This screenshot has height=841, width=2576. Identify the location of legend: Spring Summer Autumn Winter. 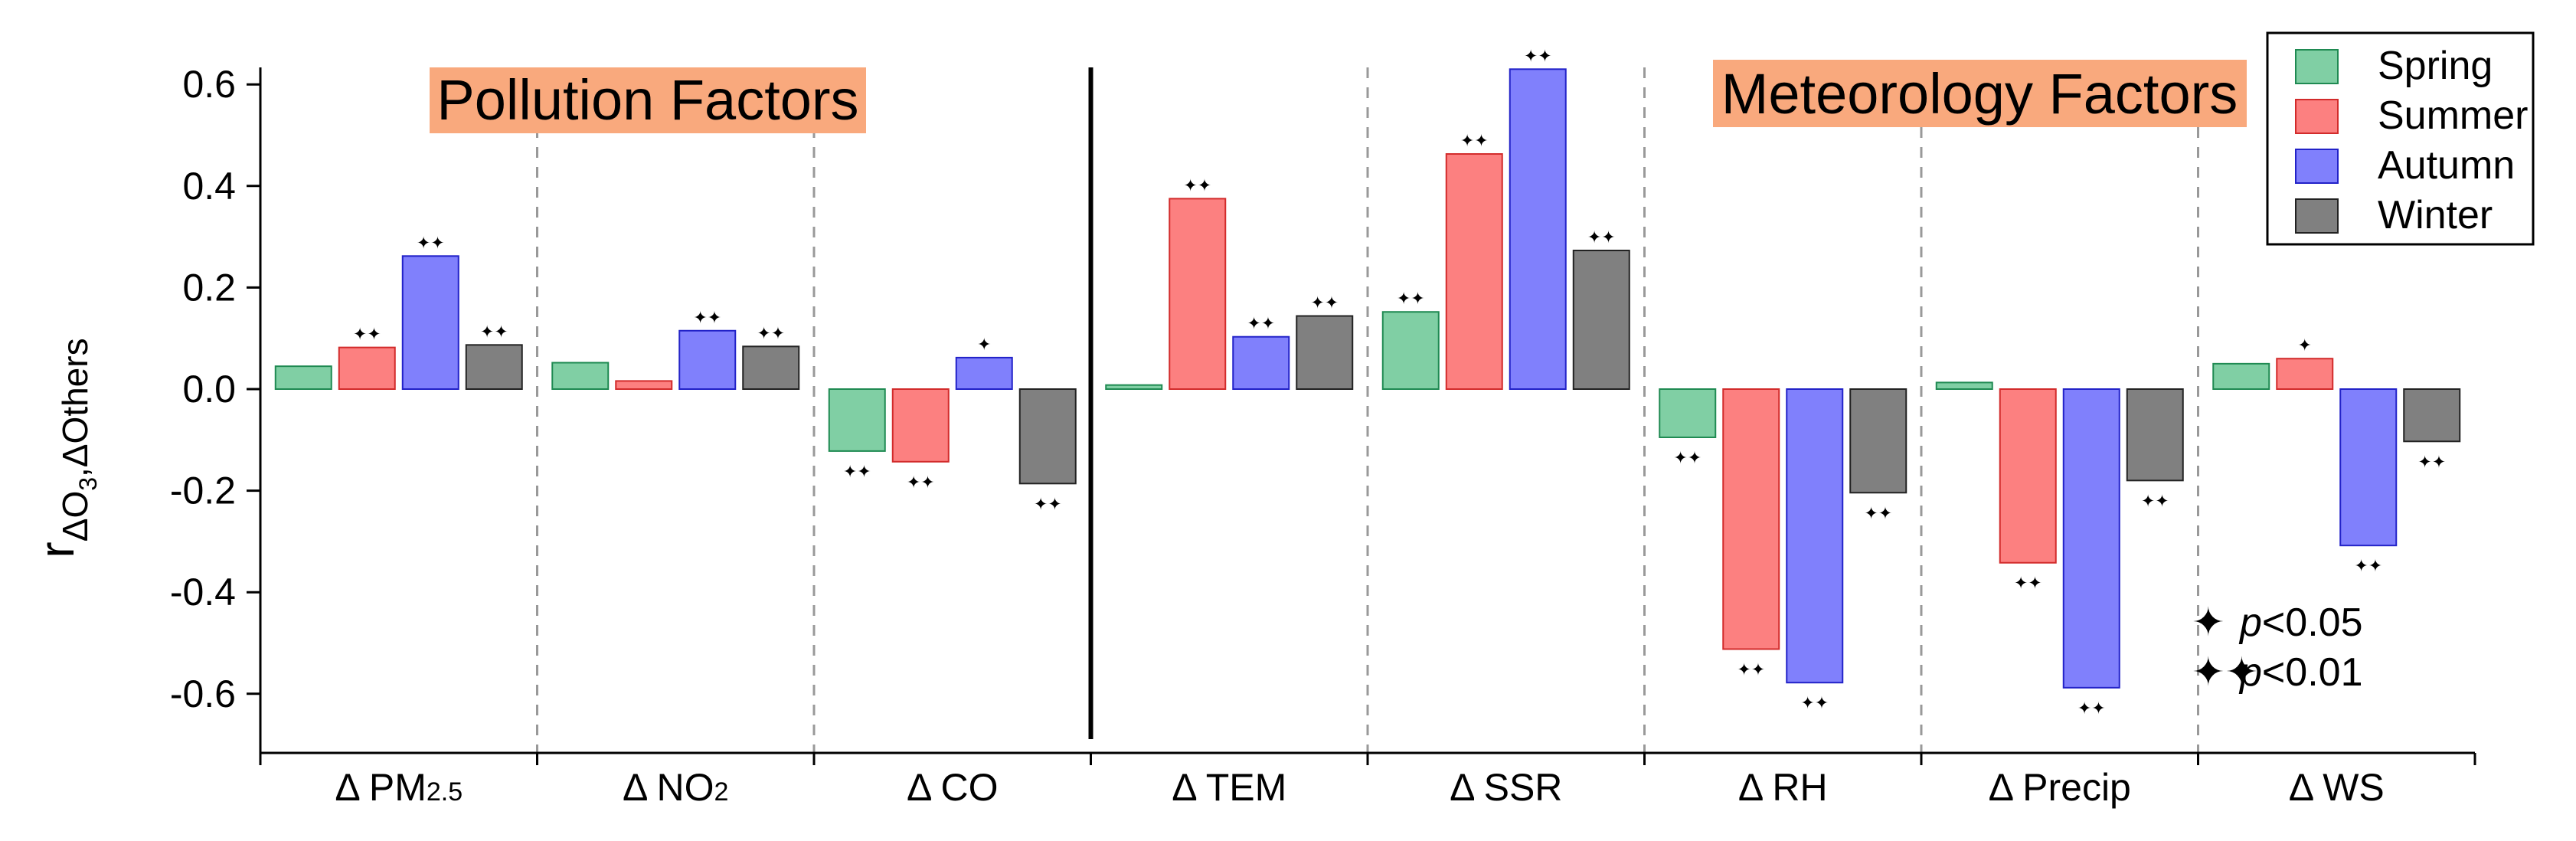
(2400, 138).